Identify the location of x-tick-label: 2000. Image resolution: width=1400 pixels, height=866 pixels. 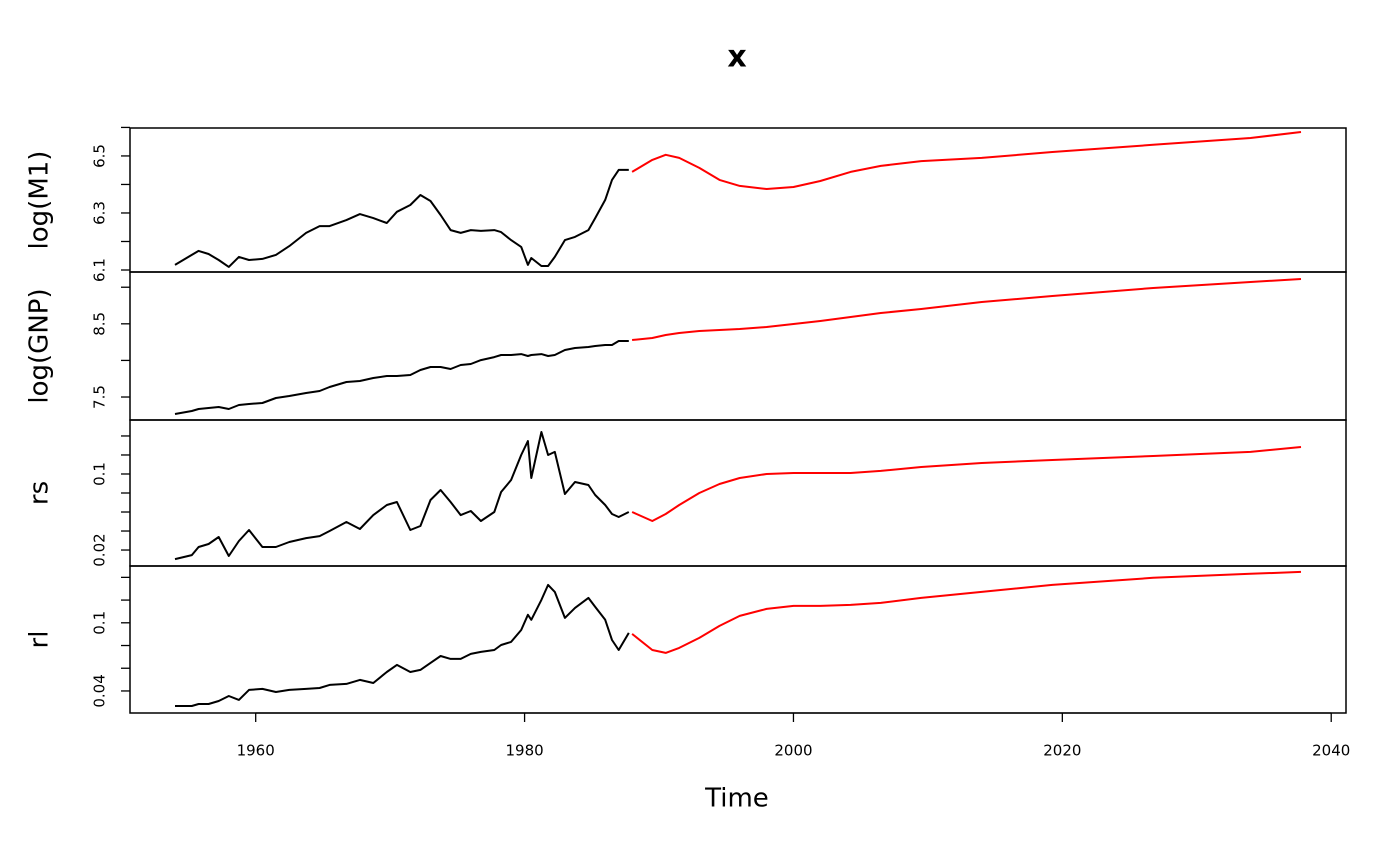
(793, 751).